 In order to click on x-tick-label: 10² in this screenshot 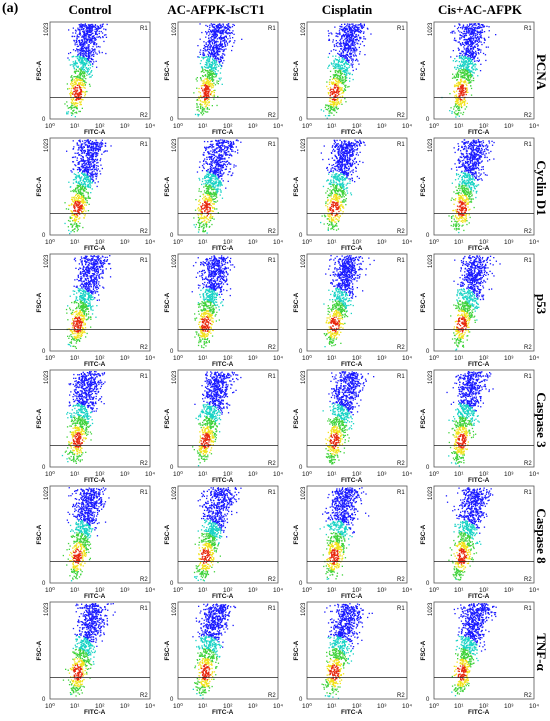, I will do `click(100, 242)`.